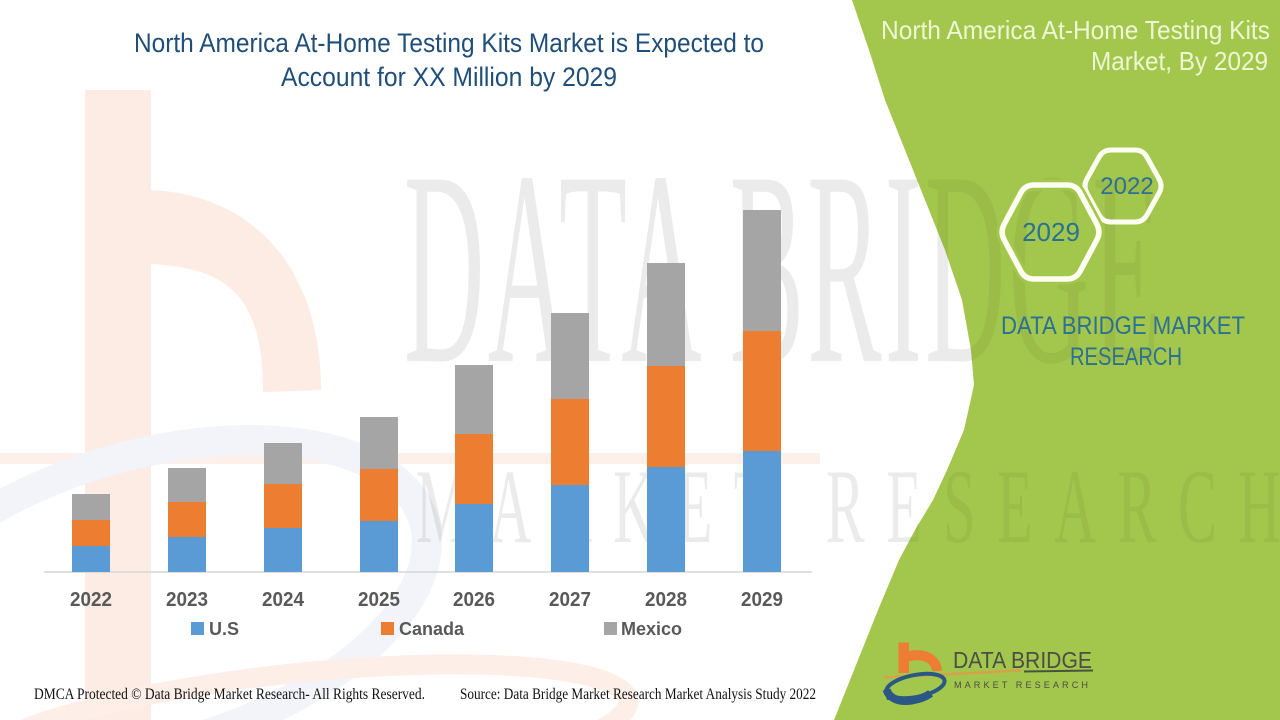 This screenshot has height=720, width=1280. I want to click on svg-text: 2027, so click(570, 600).